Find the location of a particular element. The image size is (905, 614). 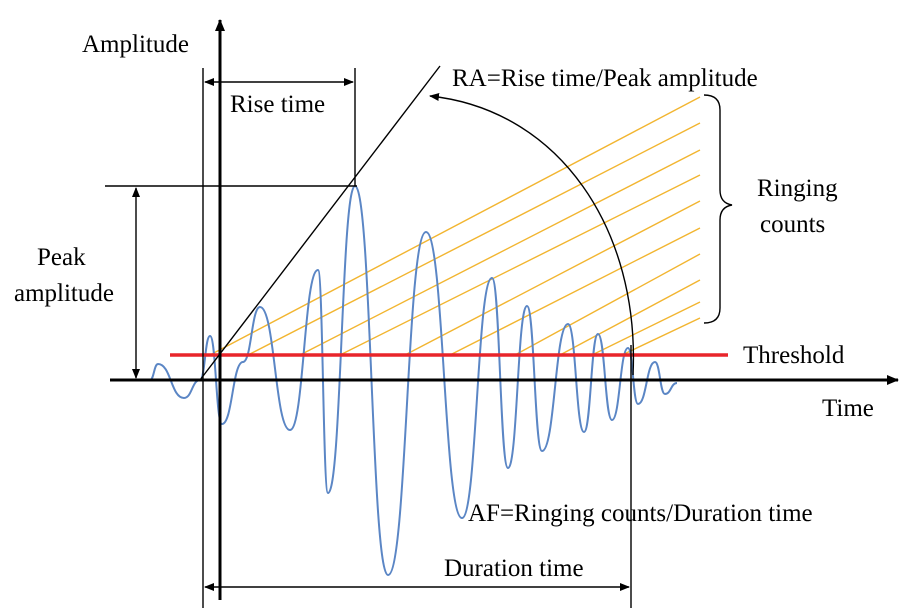

y-axis-label: Amplitude is located at coordinates (135, 44).